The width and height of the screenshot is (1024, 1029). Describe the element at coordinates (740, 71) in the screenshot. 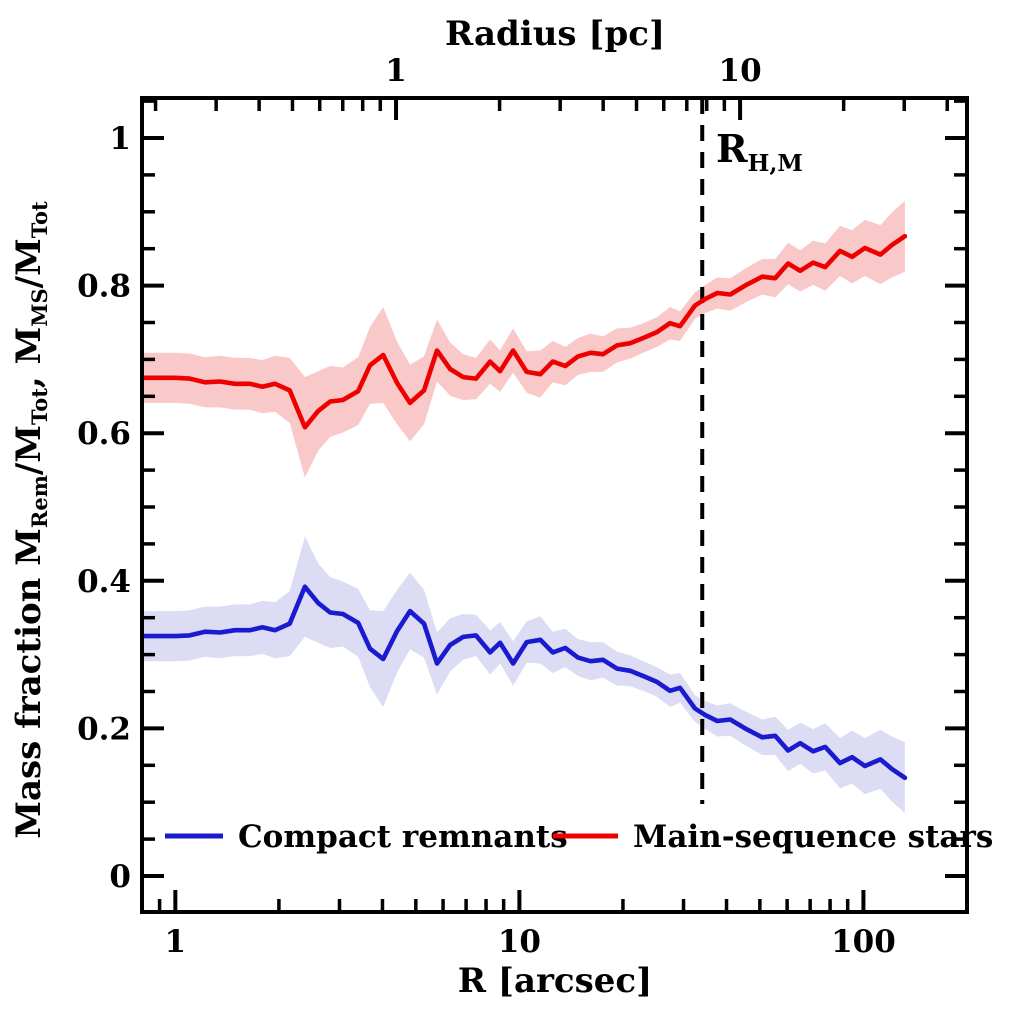

I see `top-tick-label: 10` at that location.